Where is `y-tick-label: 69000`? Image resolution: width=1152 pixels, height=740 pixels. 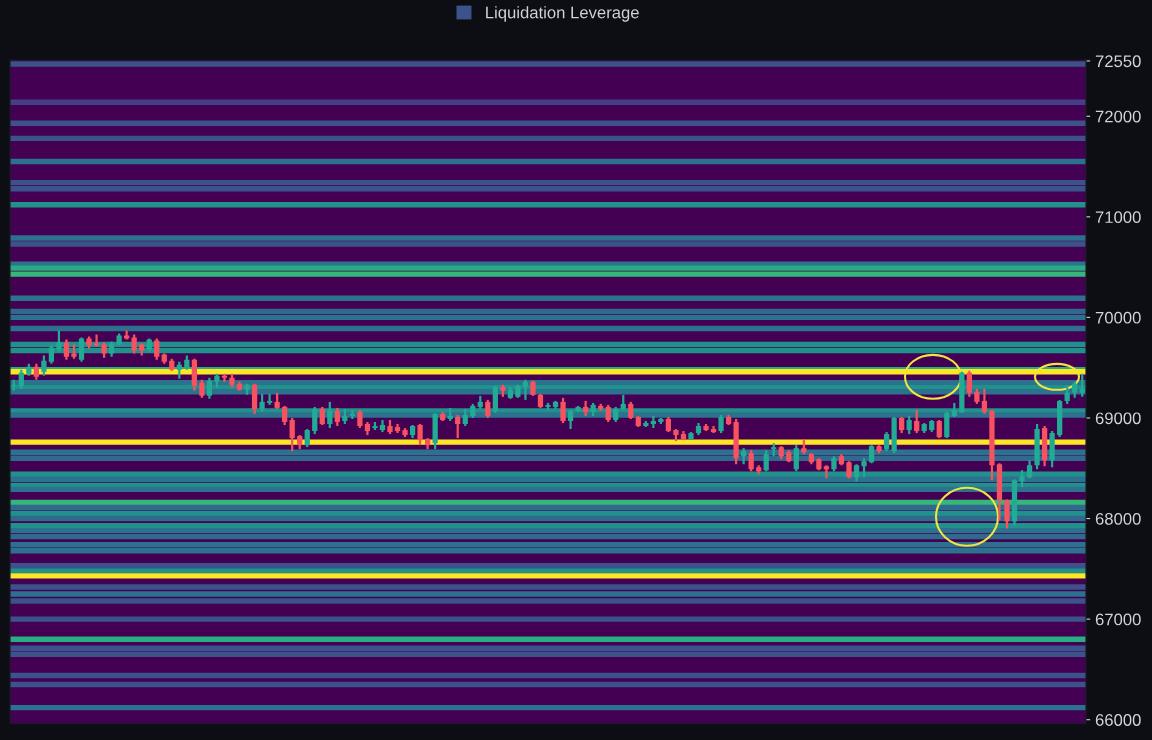 y-tick-label: 69000 is located at coordinates (1118, 418).